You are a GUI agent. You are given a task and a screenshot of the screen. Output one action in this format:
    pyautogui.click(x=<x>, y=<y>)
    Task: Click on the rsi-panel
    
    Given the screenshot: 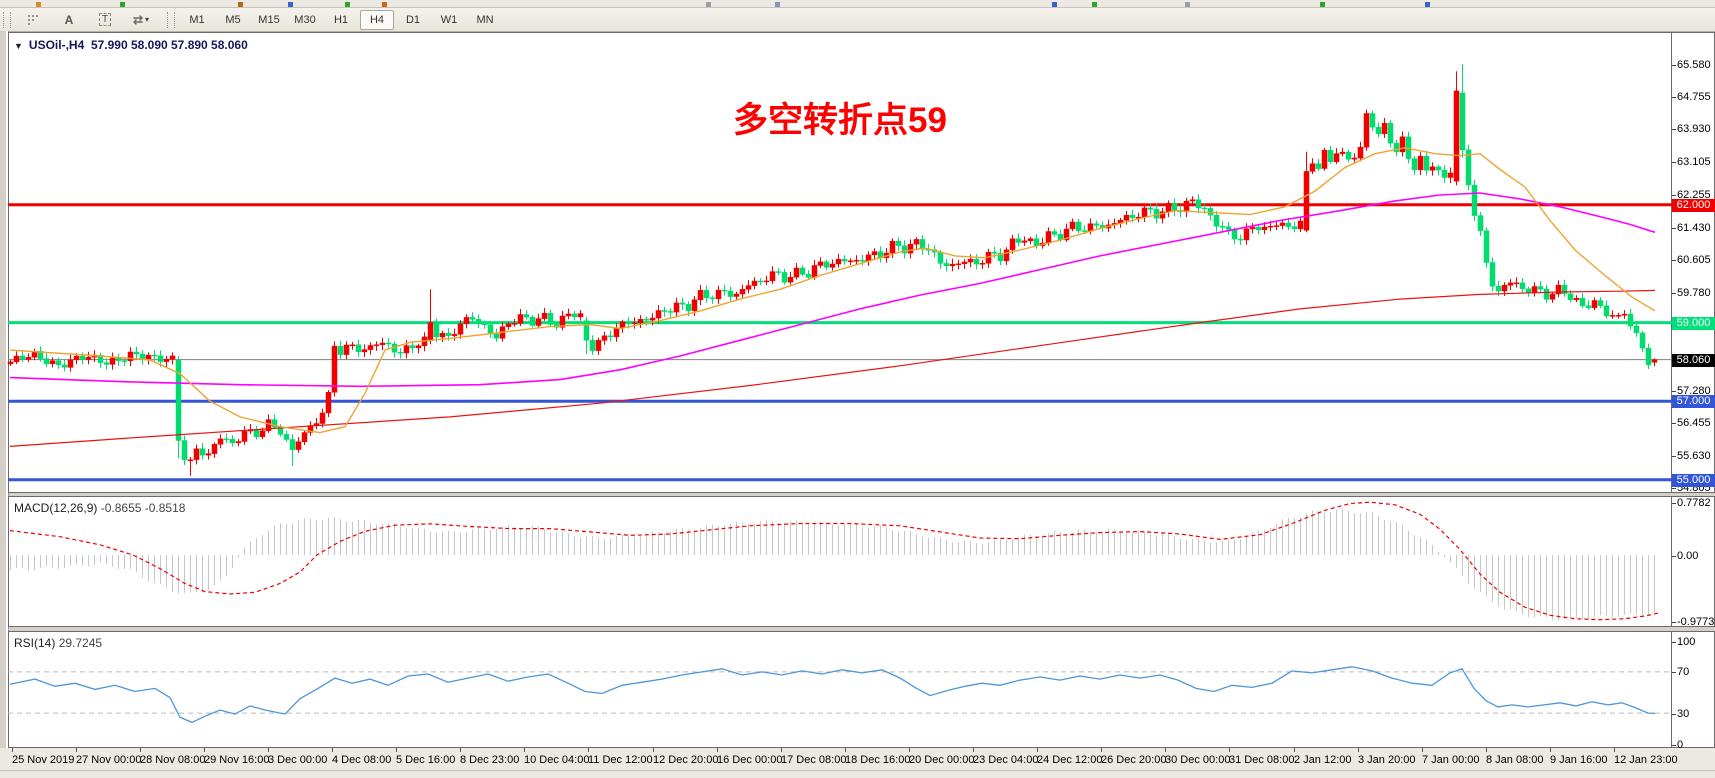 What is the action you would take?
    pyautogui.click(x=840, y=689)
    